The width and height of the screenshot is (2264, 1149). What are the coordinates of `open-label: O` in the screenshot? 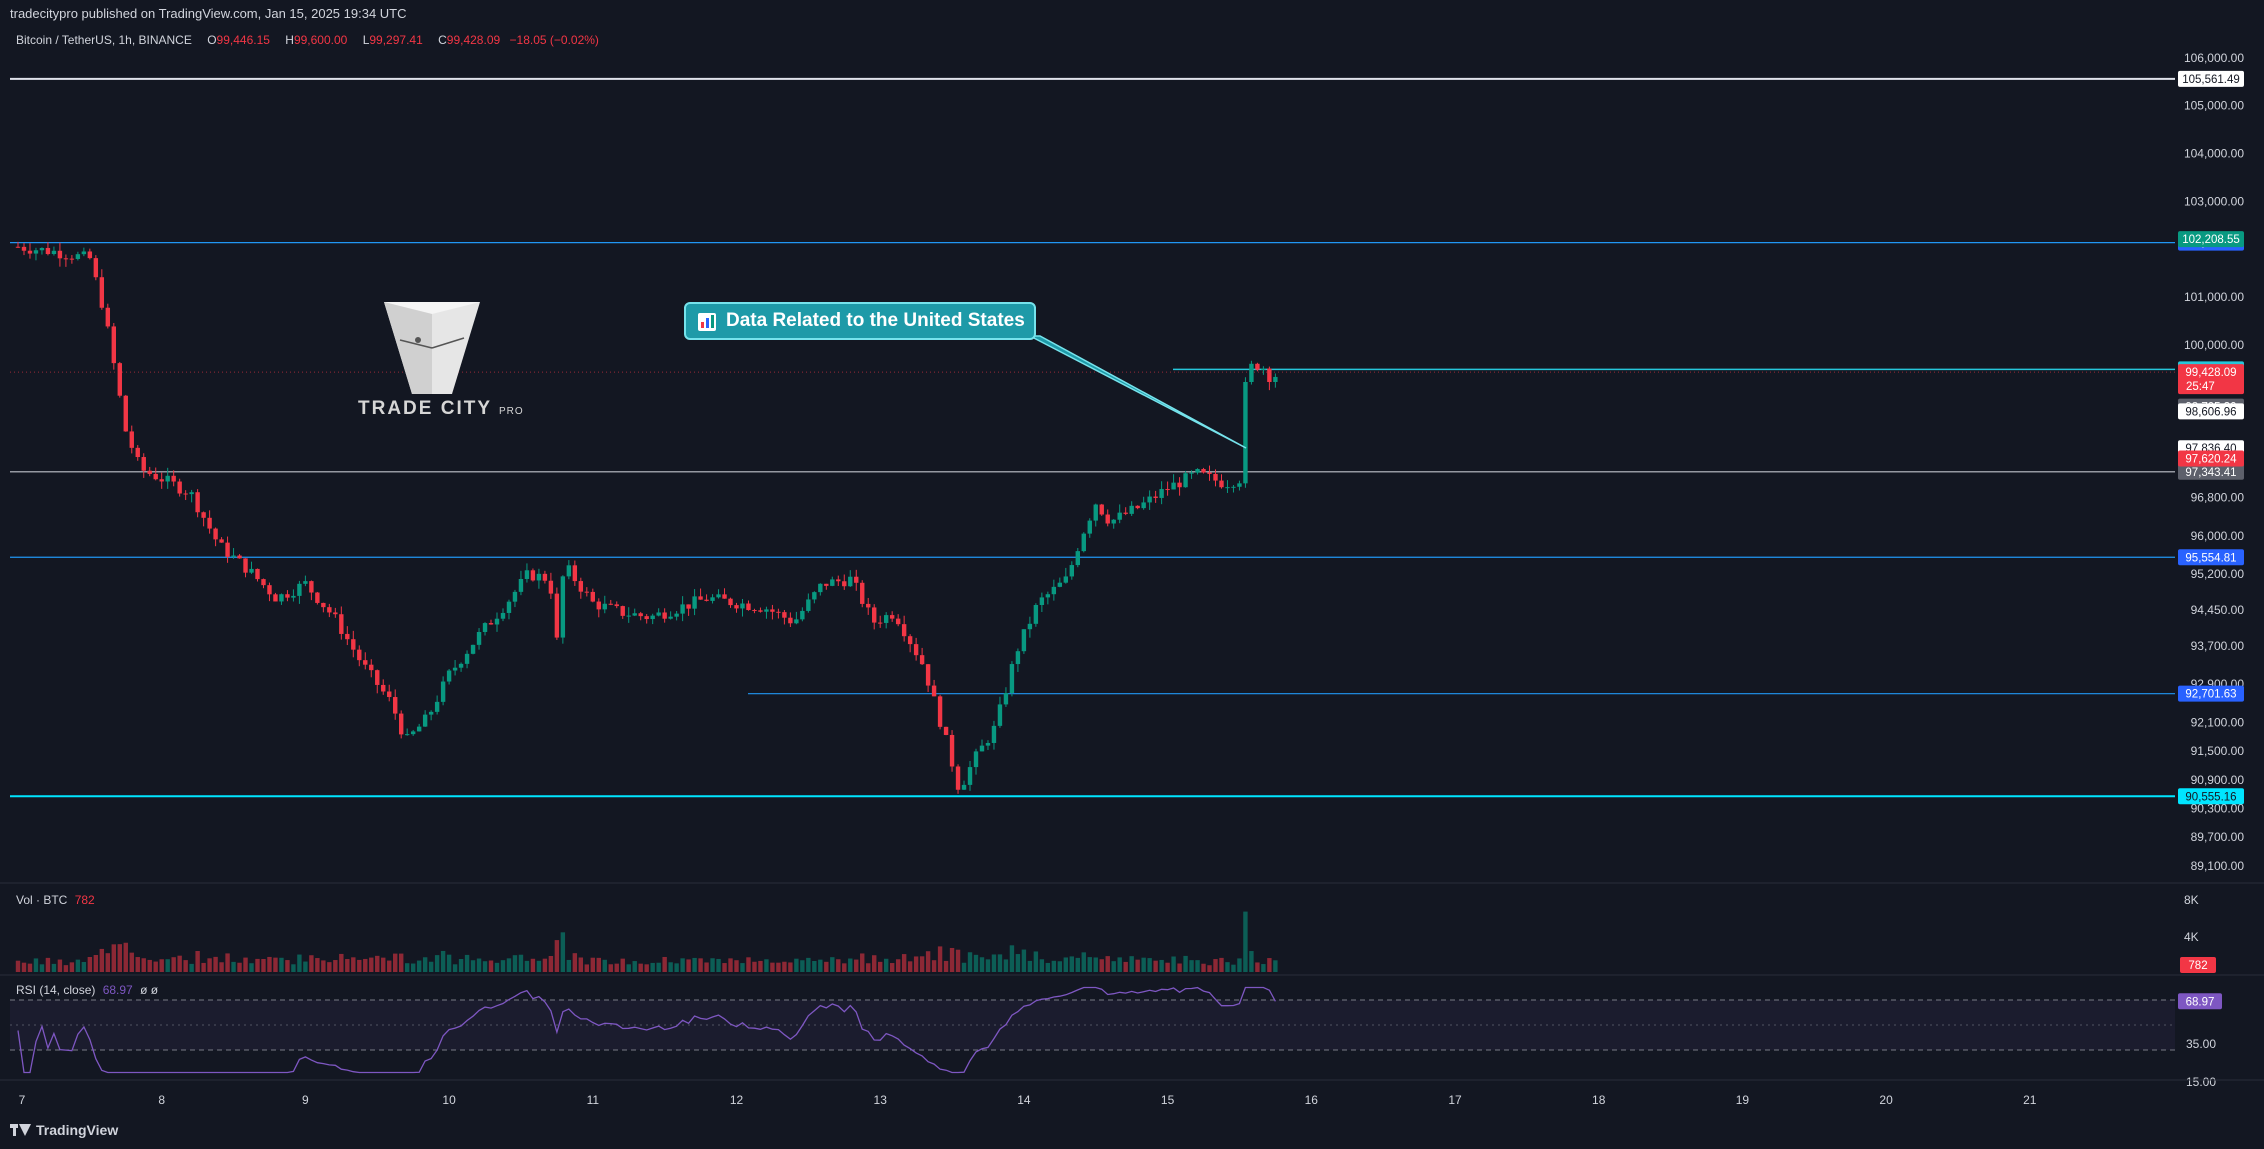 It's located at (212, 40).